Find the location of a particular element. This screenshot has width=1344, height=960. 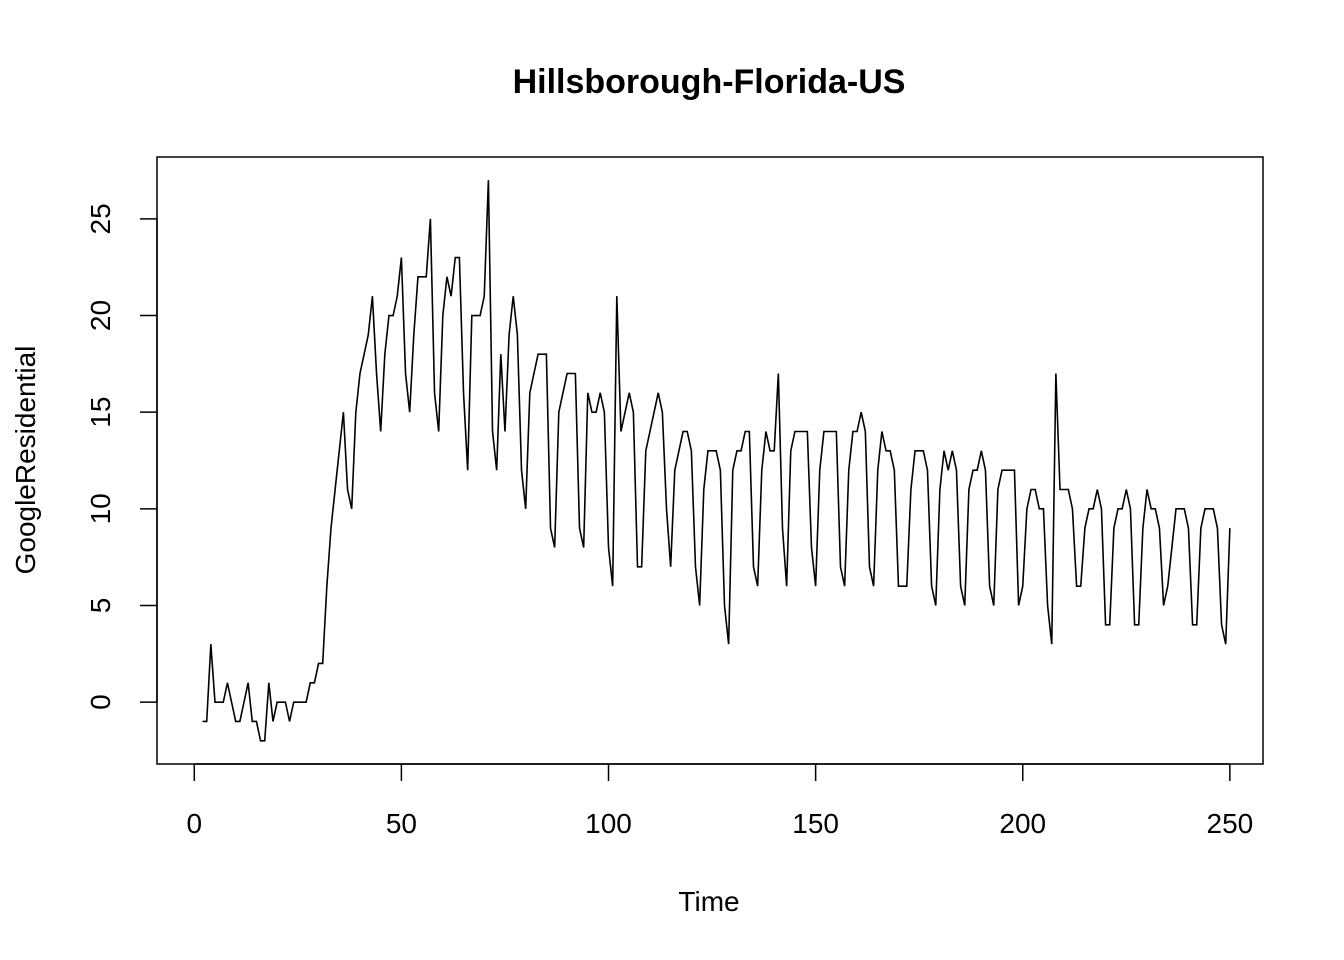

y-tick-label: 25 is located at coordinates (100, 218).